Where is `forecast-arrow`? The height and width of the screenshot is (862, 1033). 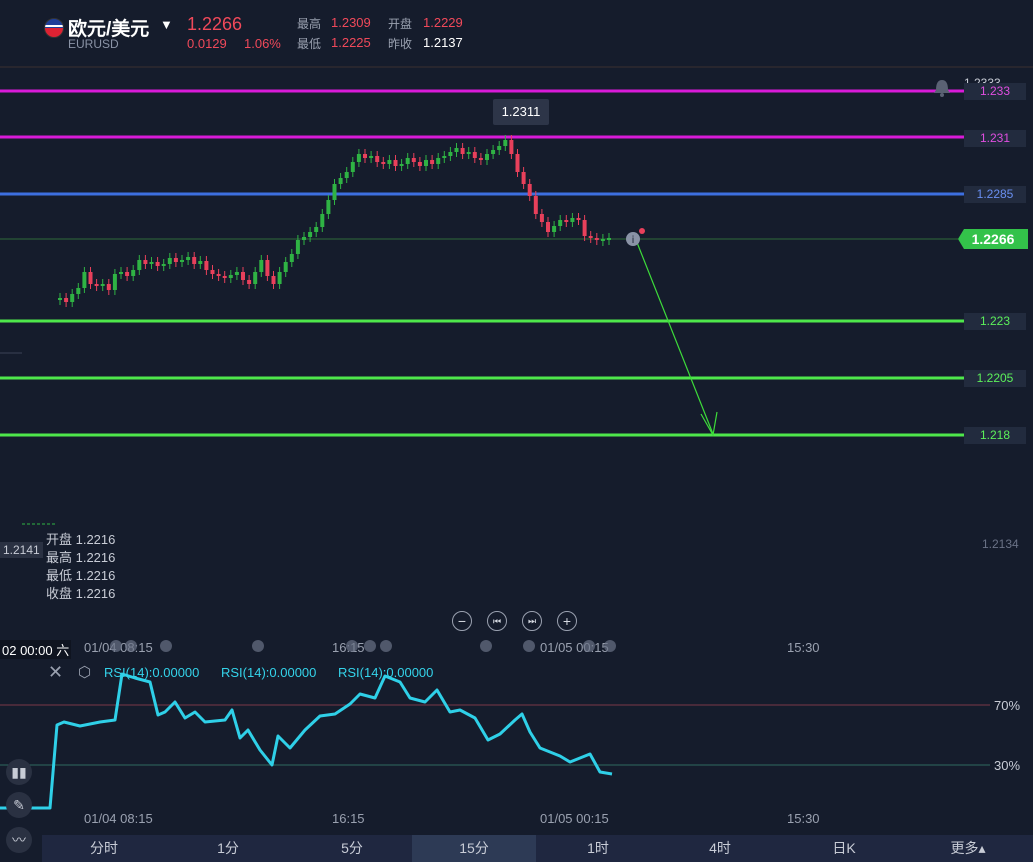 forecast-arrow is located at coordinates (674, 337).